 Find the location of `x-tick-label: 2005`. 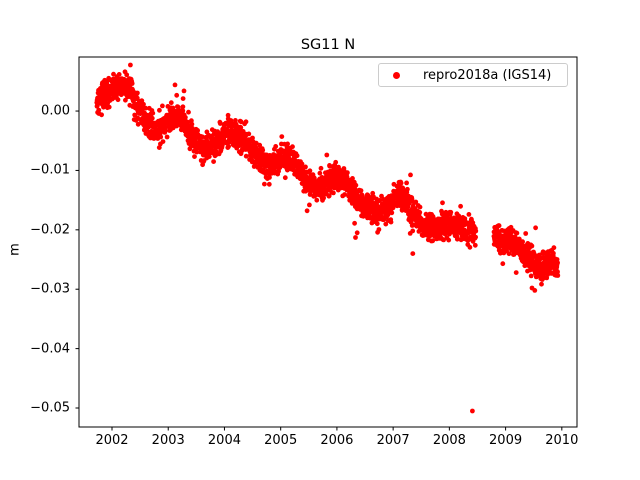

x-tick-label: 2005 is located at coordinates (281, 440).